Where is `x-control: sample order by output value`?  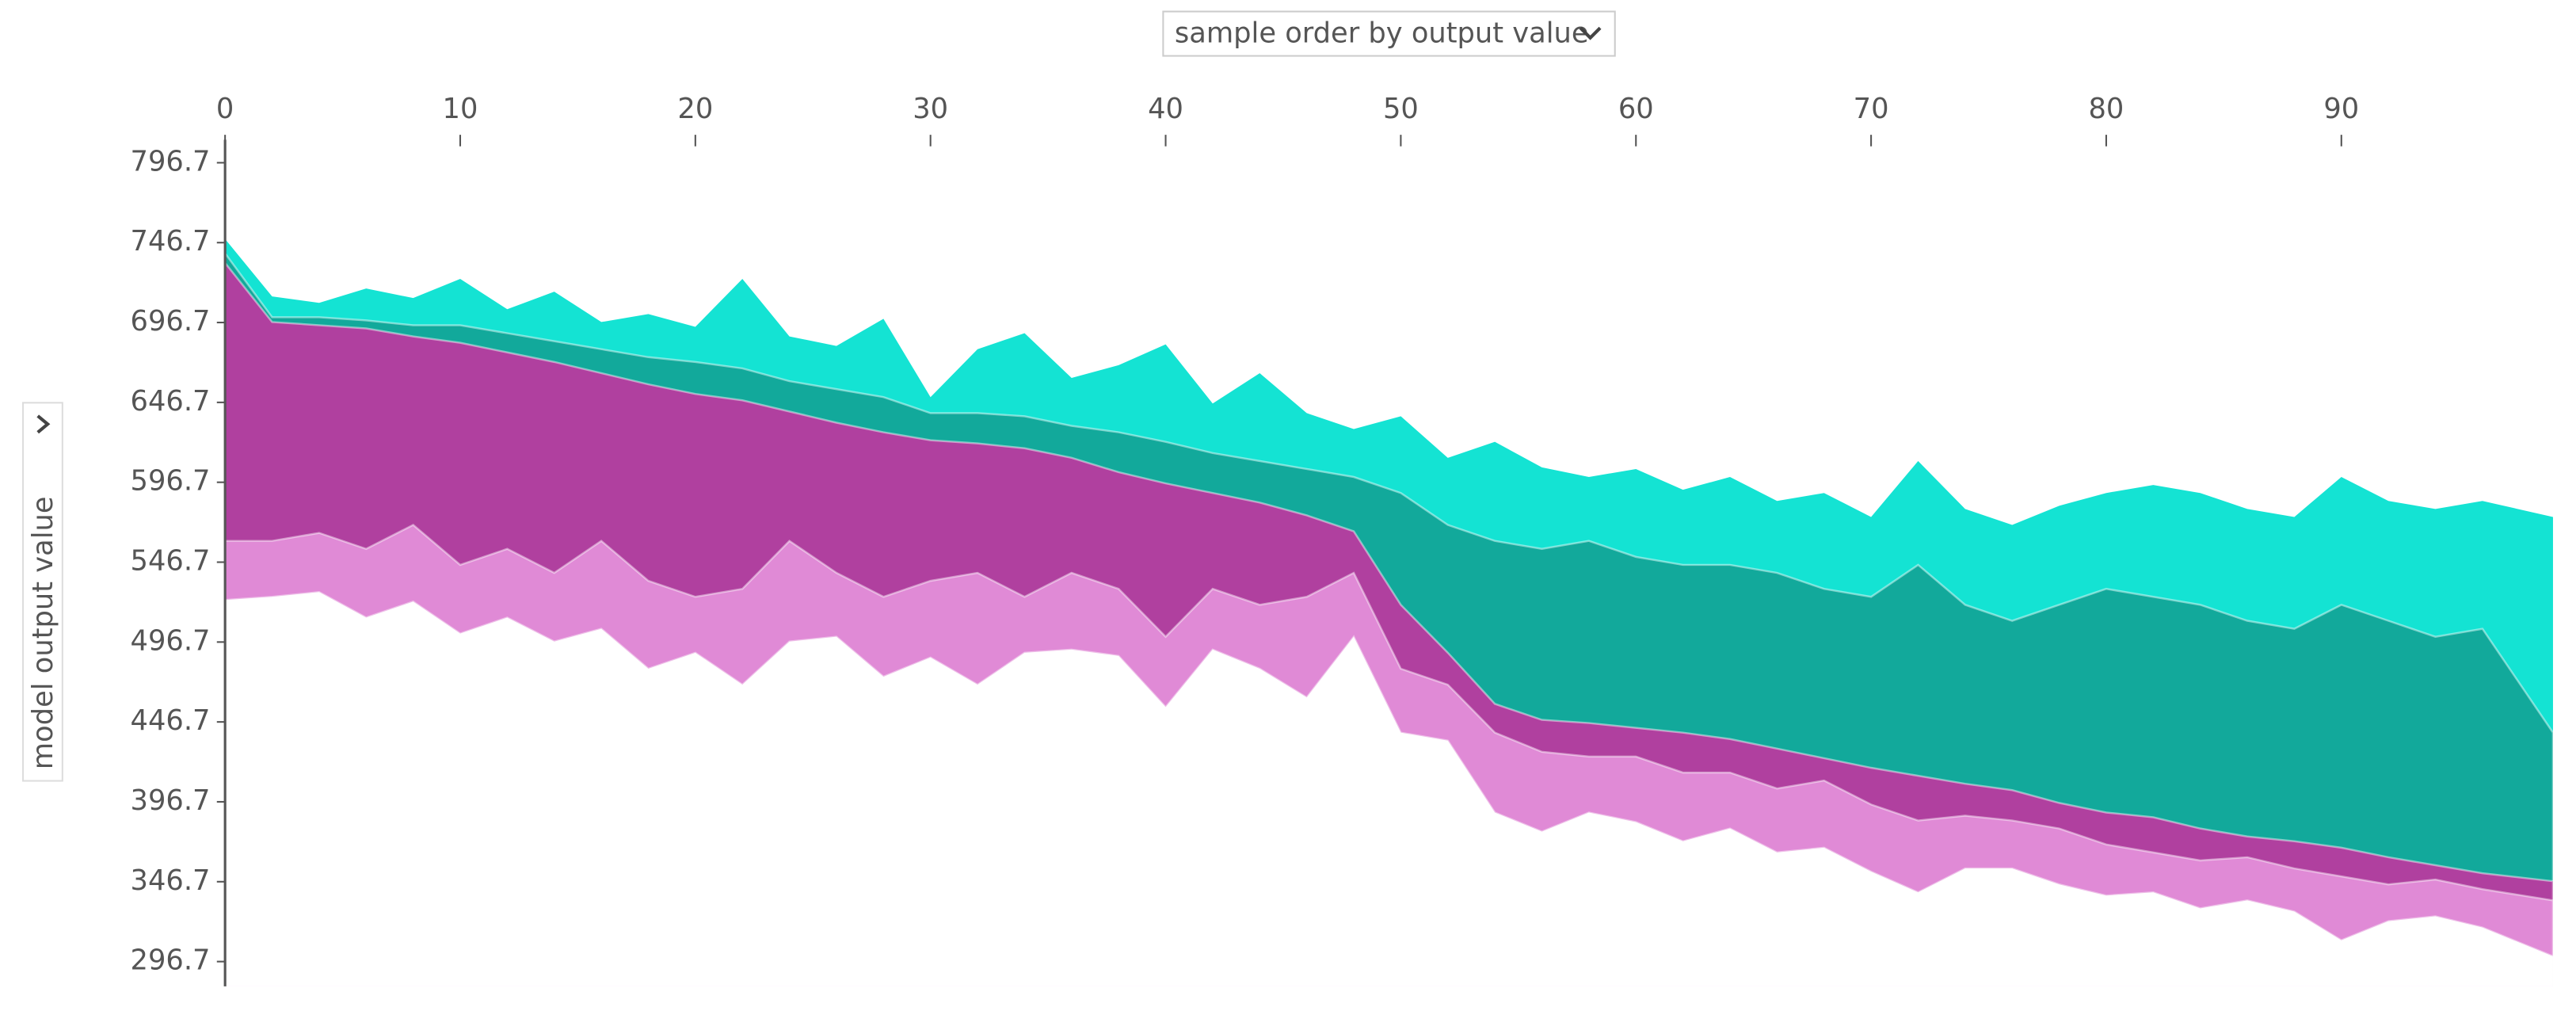
x-control: sample order by output value is located at coordinates (1389, 33).